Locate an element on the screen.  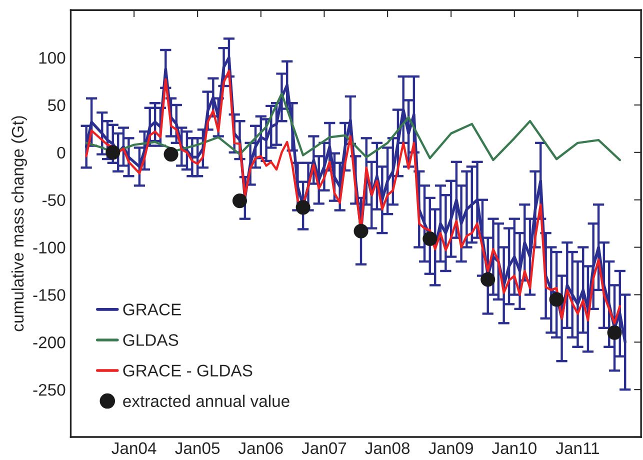
legend-label: GRACE - GLDAS is located at coordinates (187, 370).